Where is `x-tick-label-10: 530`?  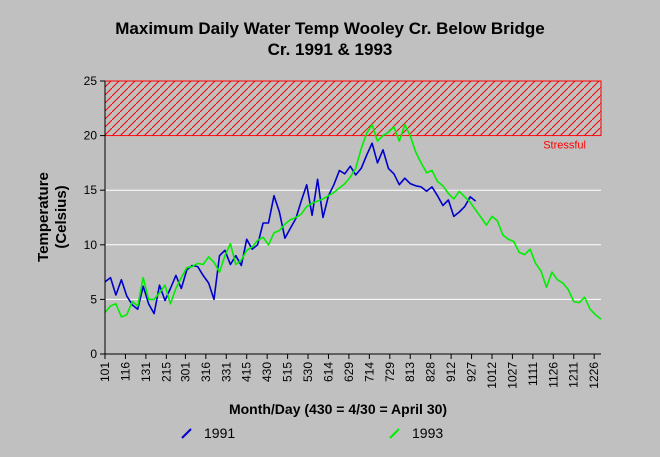 x-tick-label-10: 530 is located at coordinates (308, 372).